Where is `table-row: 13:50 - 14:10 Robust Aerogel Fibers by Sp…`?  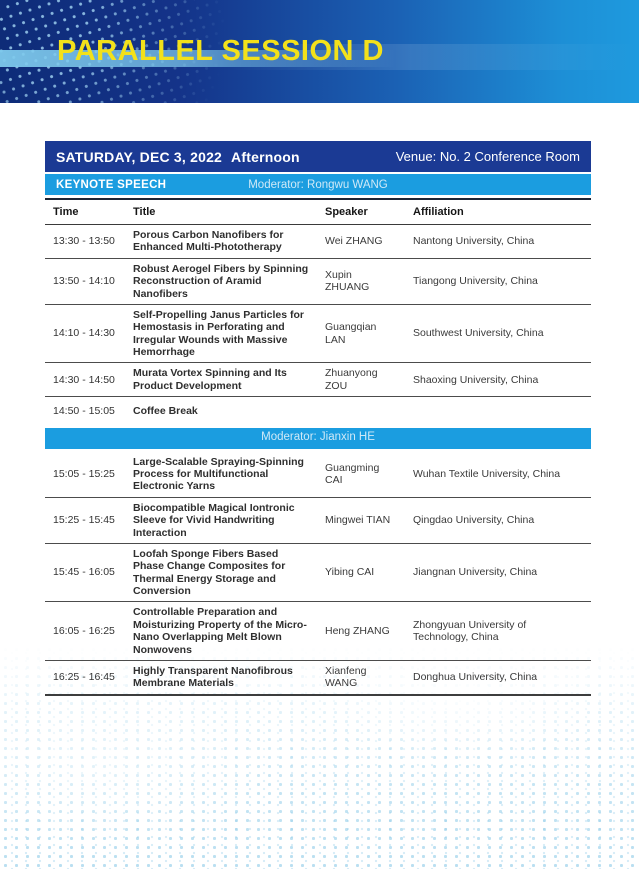 table-row: 13:50 - 14:10 Robust Aerogel Fibers by Sp… is located at coordinates (318, 281).